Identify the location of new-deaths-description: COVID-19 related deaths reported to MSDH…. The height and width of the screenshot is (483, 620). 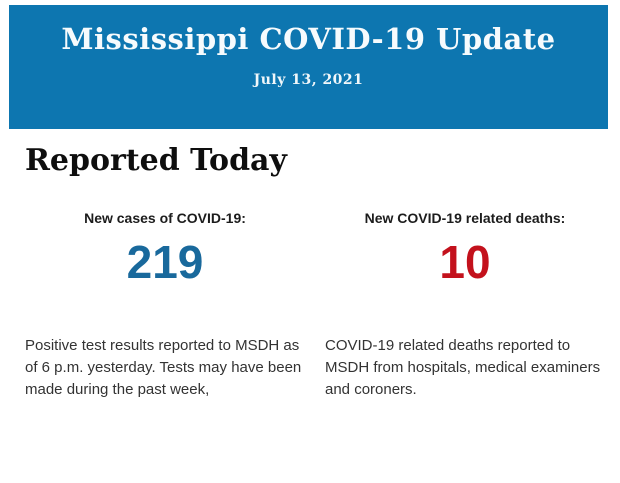
(463, 367).